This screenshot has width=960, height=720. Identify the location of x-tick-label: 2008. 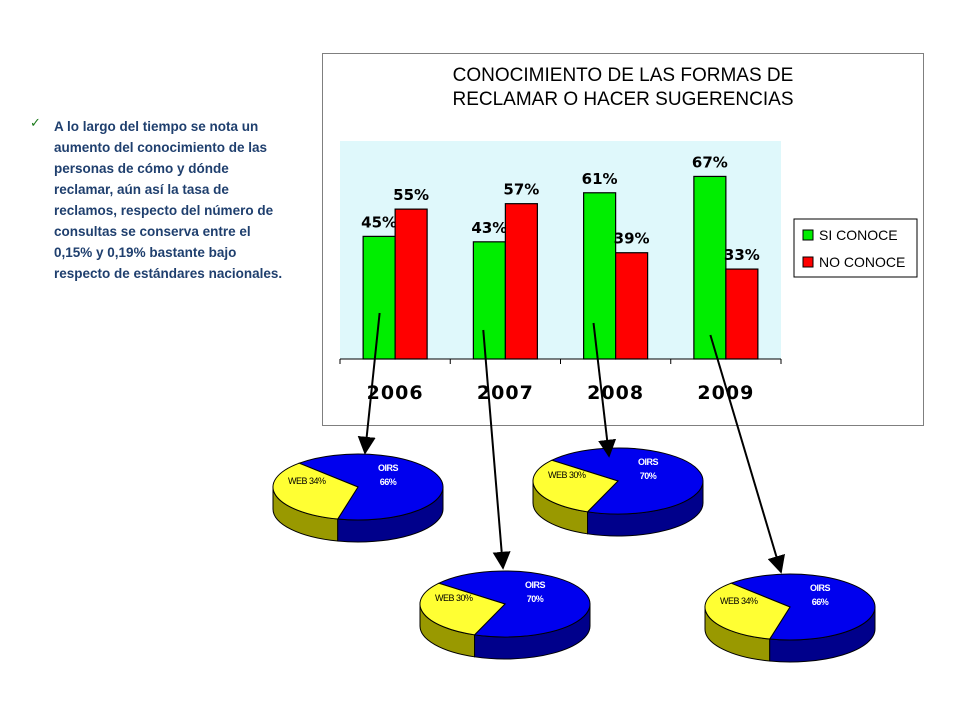
(615, 393).